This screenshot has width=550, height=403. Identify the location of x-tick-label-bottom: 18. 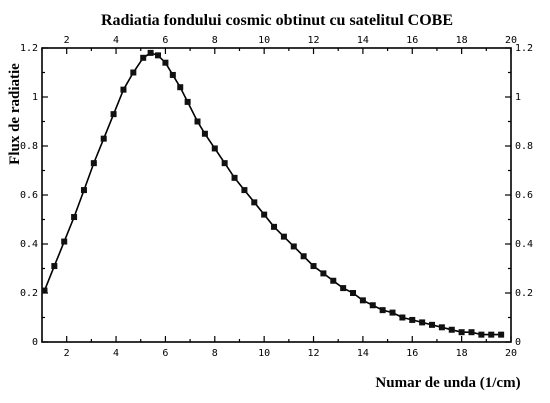
(462, 353).